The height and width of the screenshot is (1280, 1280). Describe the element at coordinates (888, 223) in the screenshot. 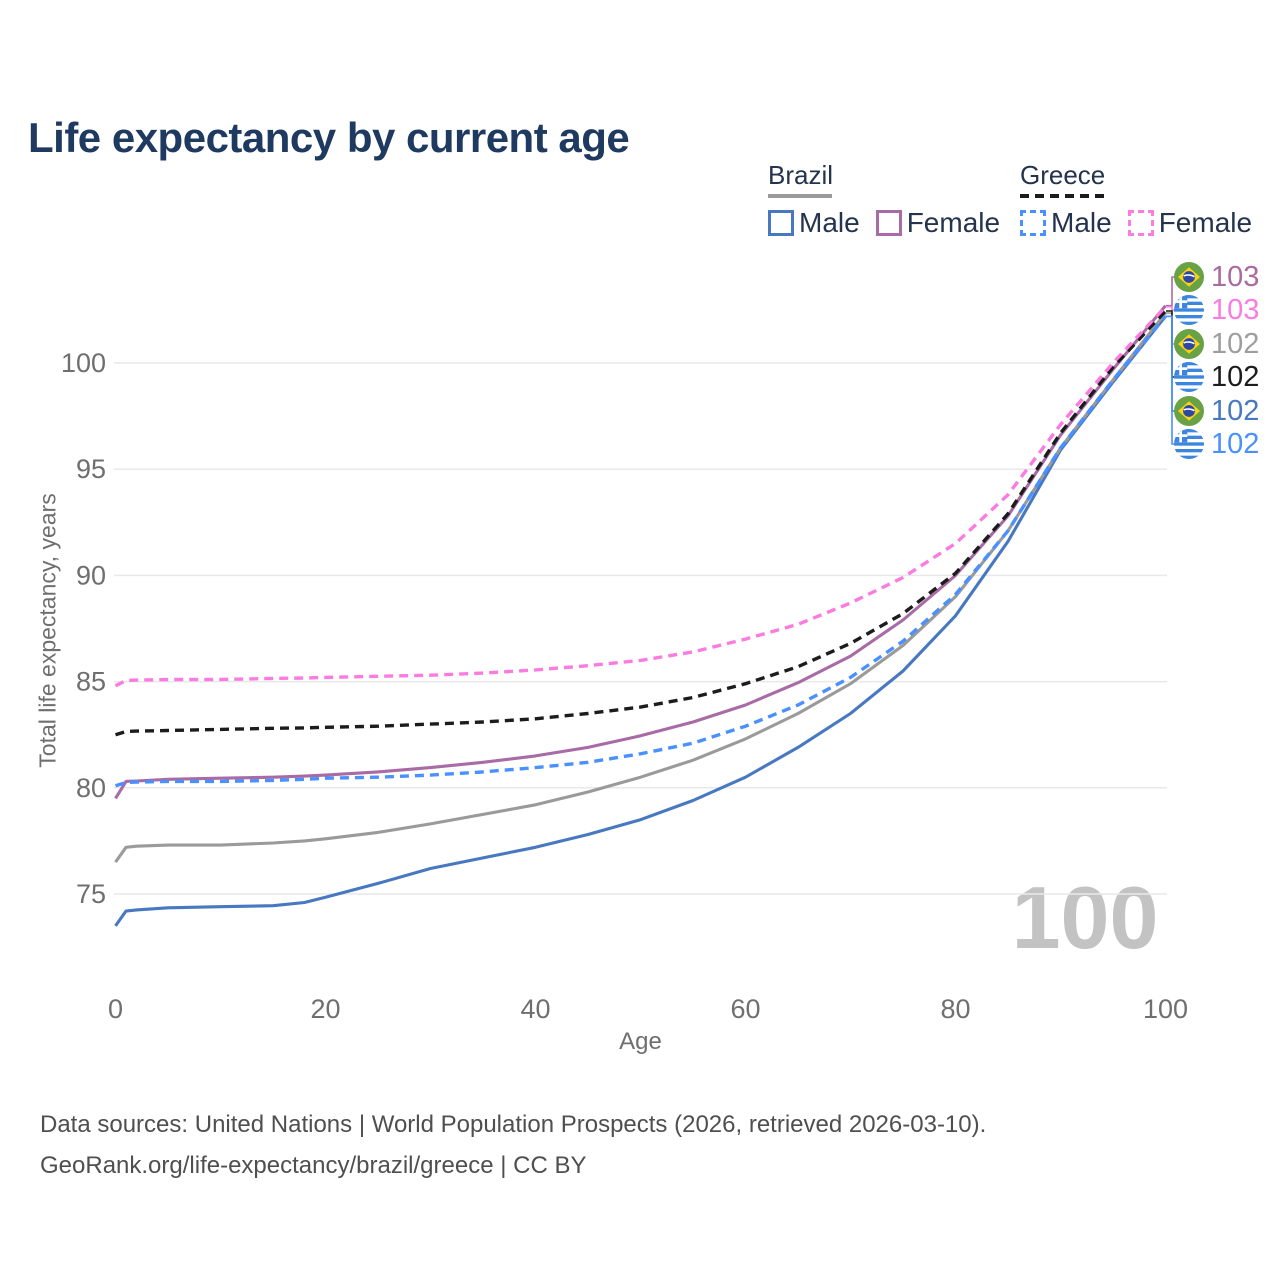

I see `legend-swatch-brazil-female` at that location.